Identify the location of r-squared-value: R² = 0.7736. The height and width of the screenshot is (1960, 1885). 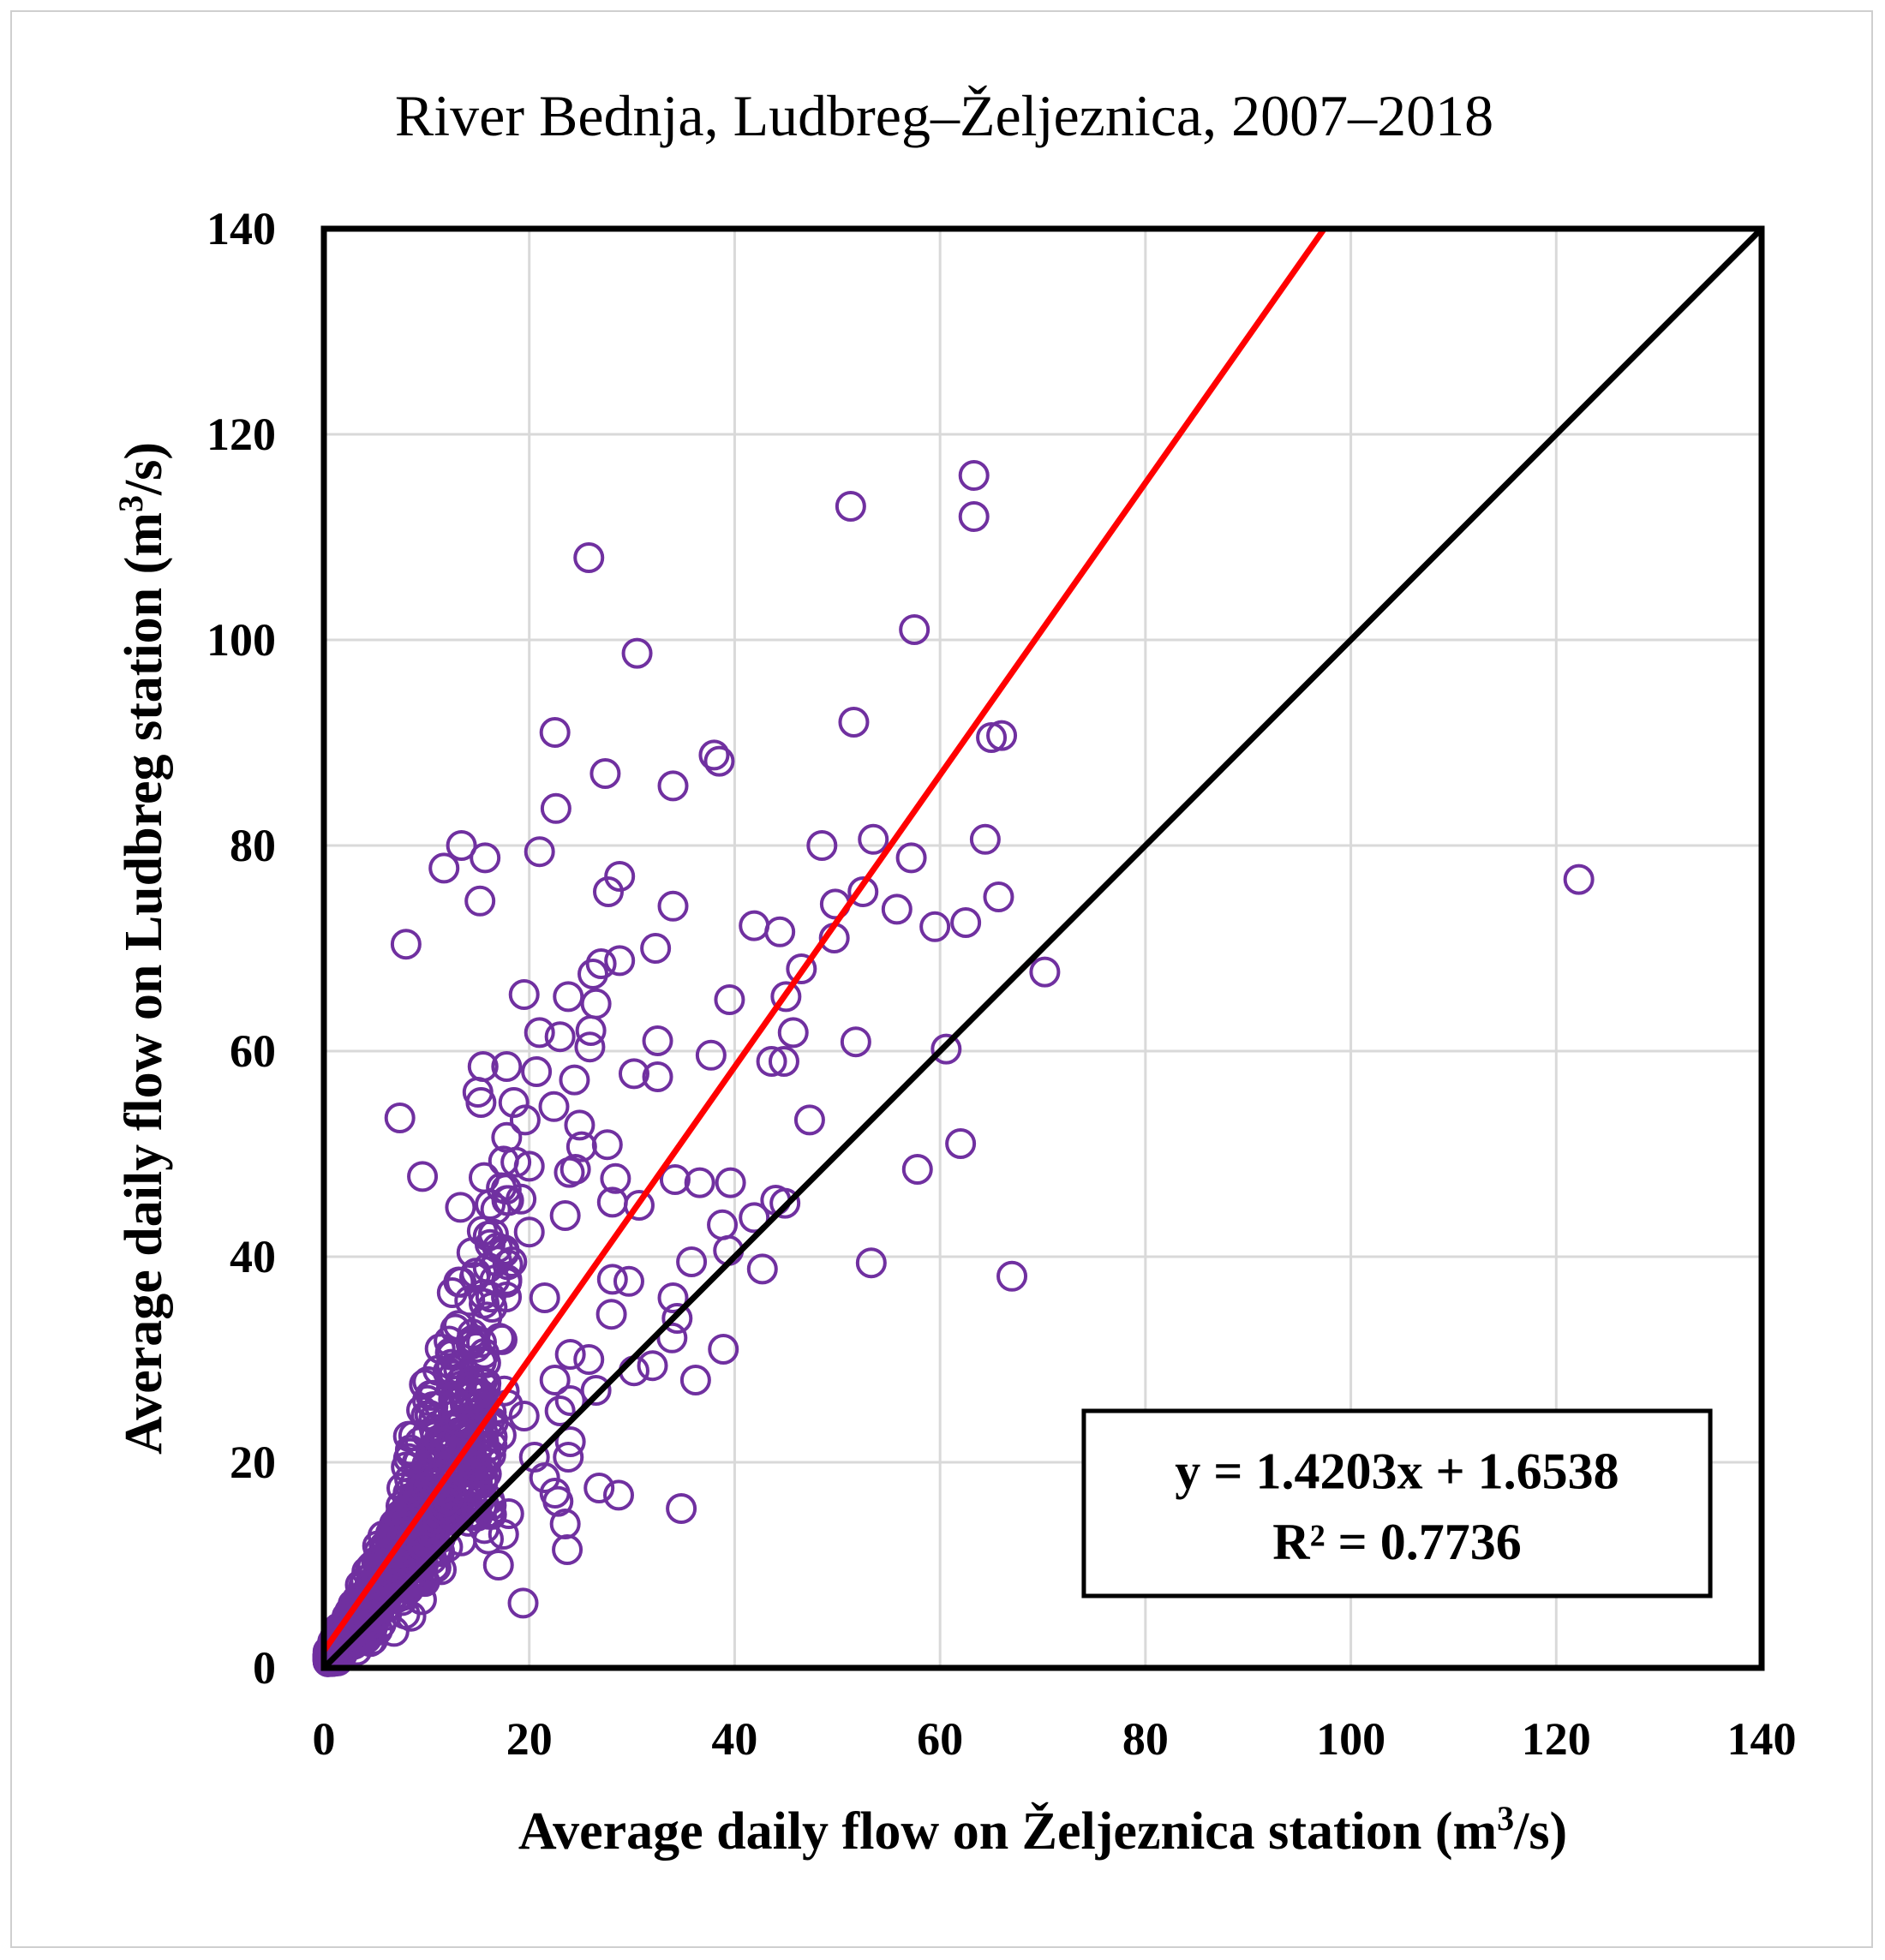
(1397, 1542).